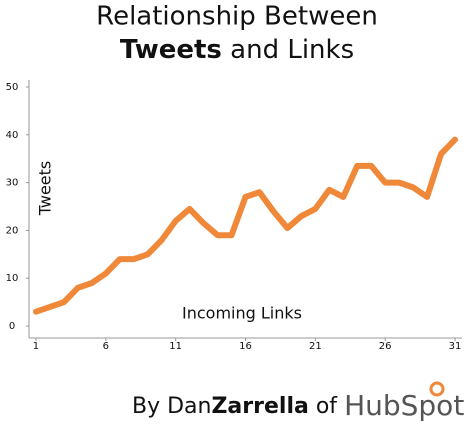  What do you see at coordinates (259, 406) in the screenshot?
I see `credit-bold: Zarrella` at bounding box center [259, 406].